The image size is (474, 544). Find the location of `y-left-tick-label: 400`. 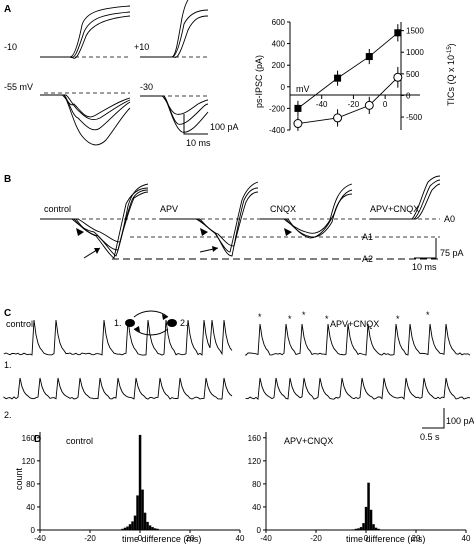

y-left-tick-label: 400 is located at coordinates (279, 44).